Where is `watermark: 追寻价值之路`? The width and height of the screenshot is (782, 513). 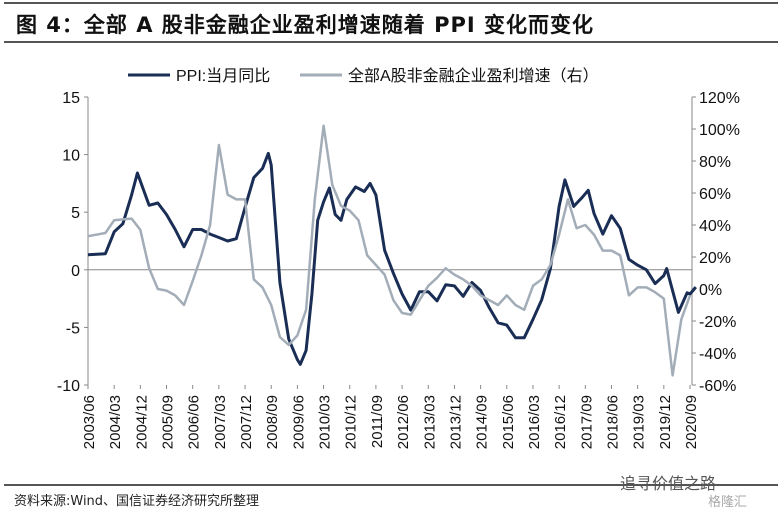 watermark: 追寻价值之路 is located at coordinates (668, 483).